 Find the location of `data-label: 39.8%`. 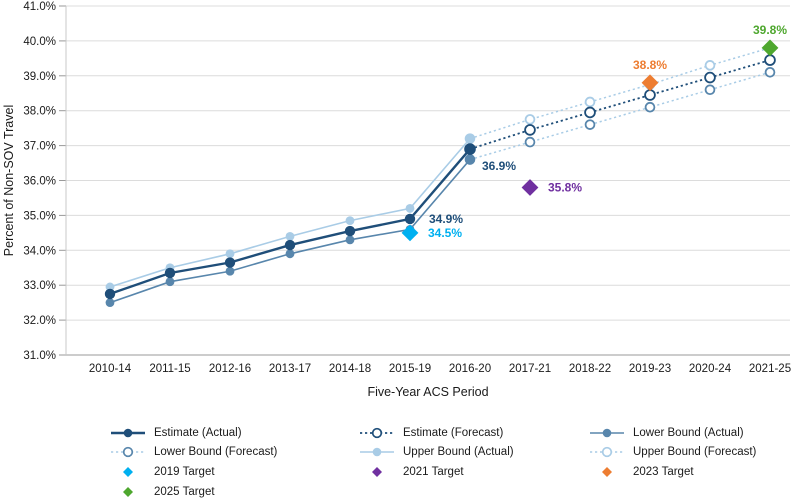

data-label: 39.8% is located at coordinates (770, 30).